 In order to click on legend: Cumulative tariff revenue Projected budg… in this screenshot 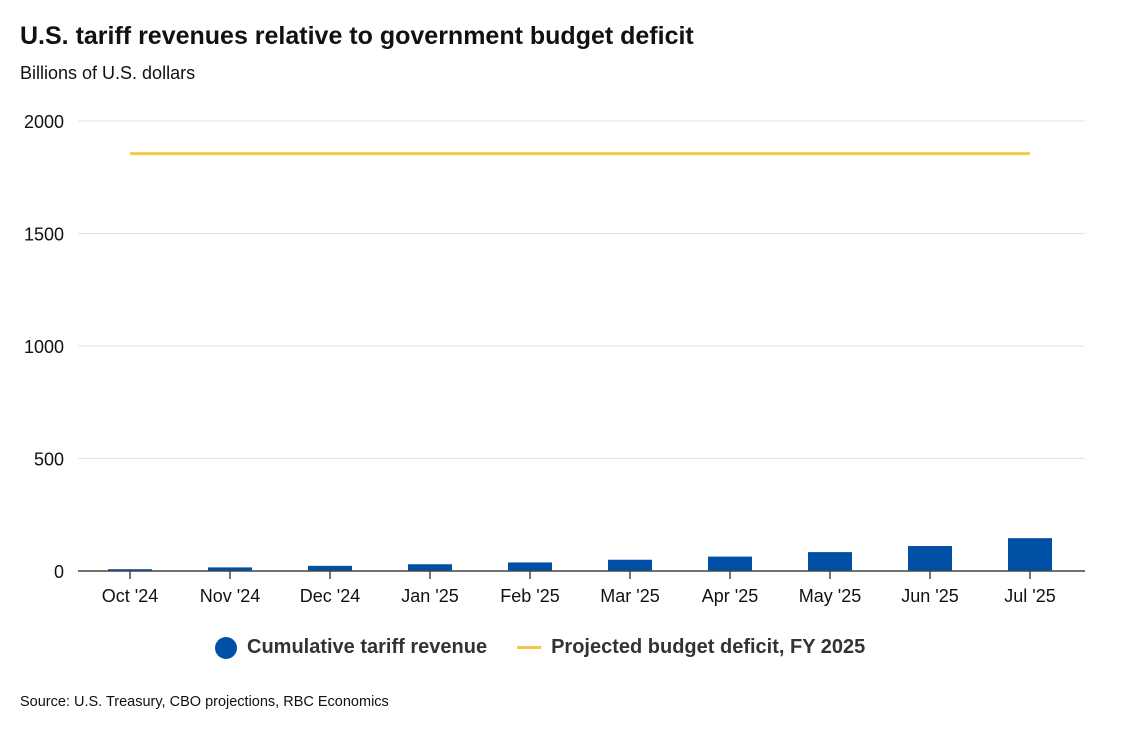, I will do `click(540, 647)`.